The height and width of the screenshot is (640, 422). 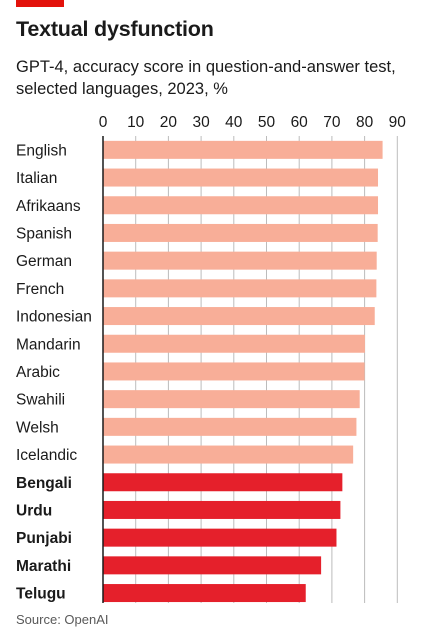 What do you see at coordinates (62, 619) in the screenshot?
I see `source-note: Source: OpenAI` at bounding box center [62, 619].